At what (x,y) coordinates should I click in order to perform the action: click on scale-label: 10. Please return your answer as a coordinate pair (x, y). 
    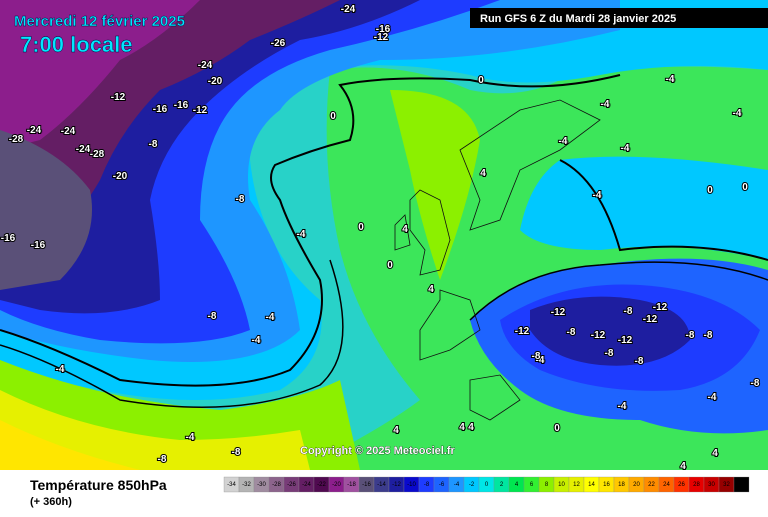
    Looking at the image, I should click on (561, 485).